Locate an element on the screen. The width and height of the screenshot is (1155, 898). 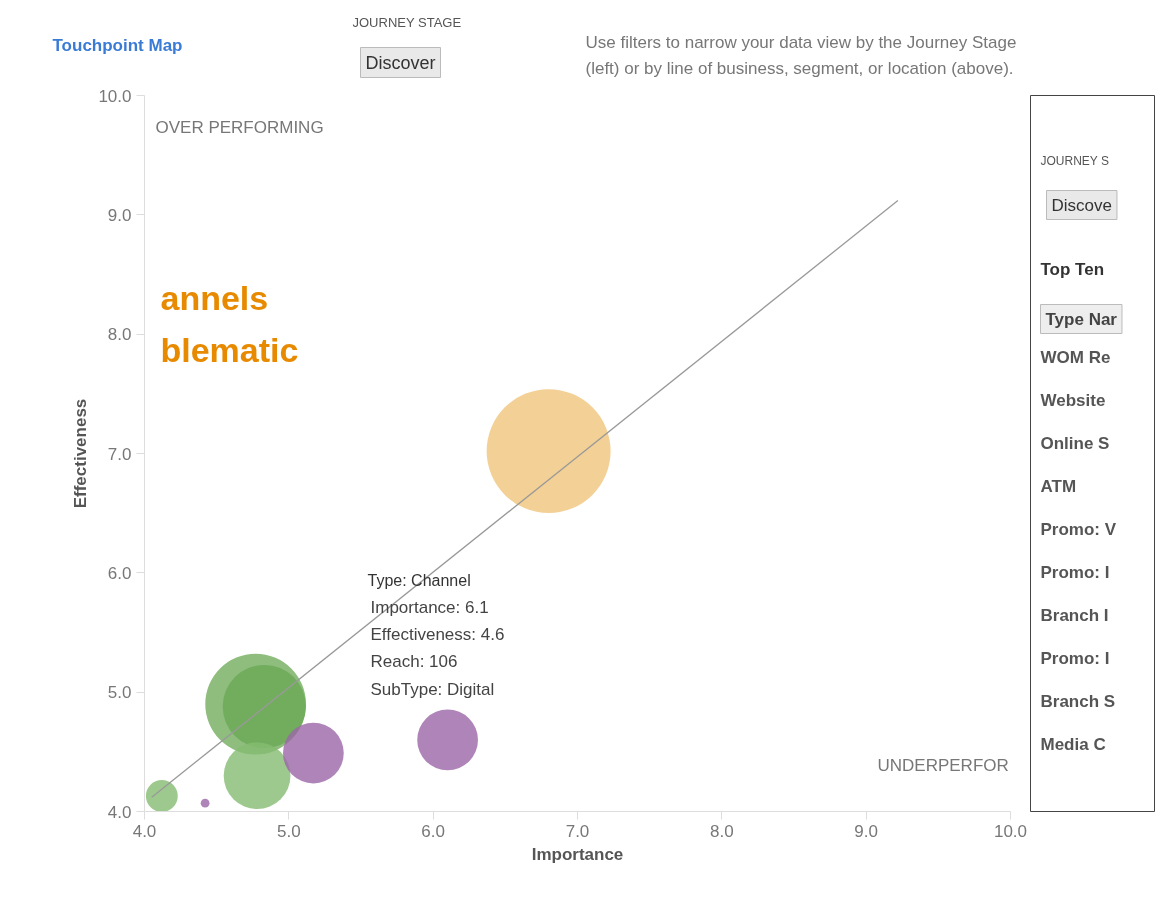
text: JOURNEY S is located at coordinates (1074, 160).